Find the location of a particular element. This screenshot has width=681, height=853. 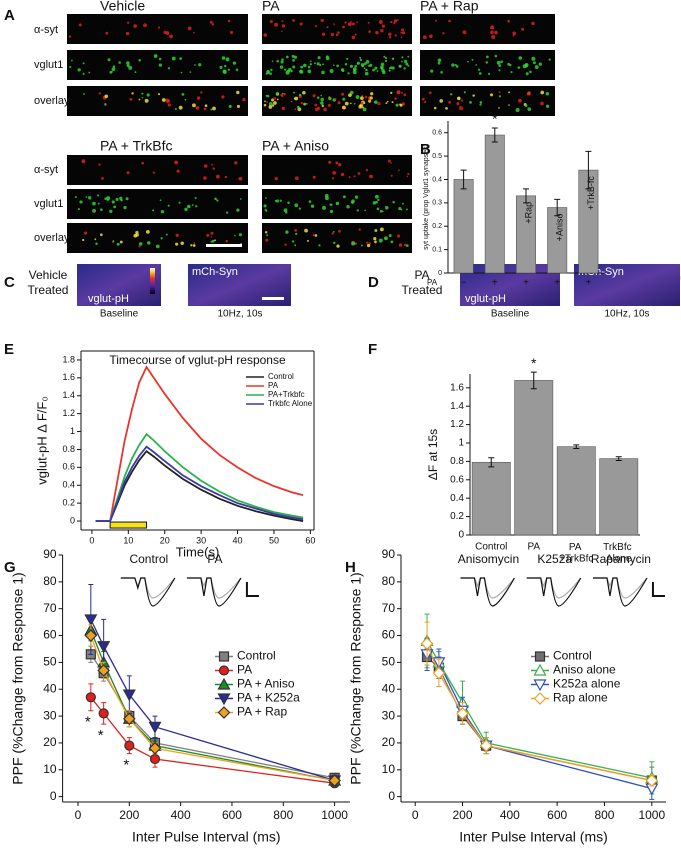

y-tick-label: 90 is located at coordinates (50, 554).